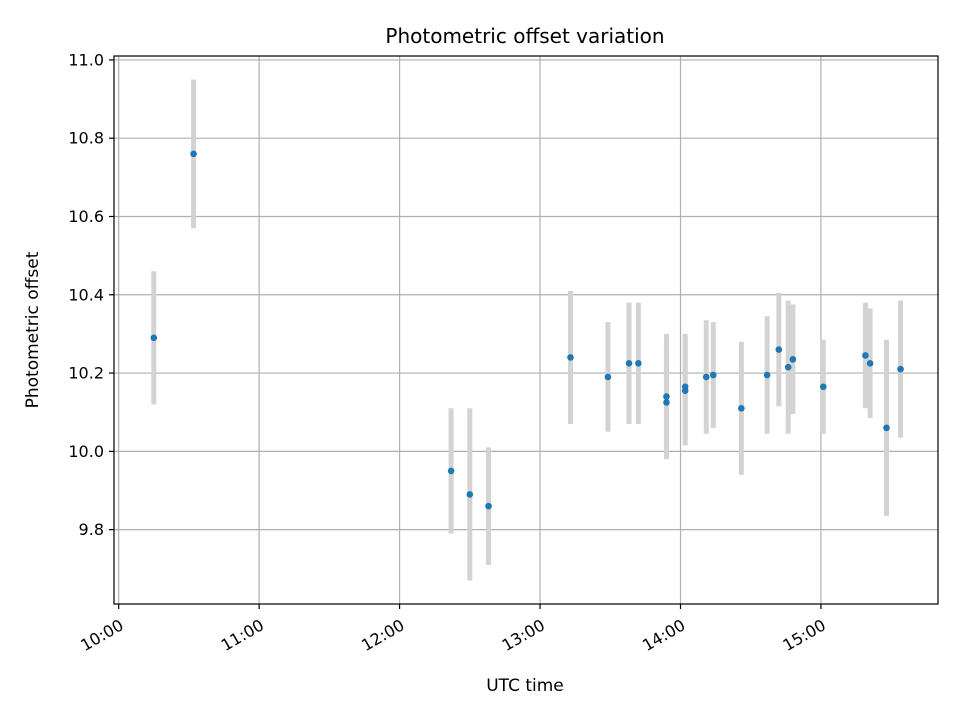  I want to click on y-tick-label: 10.0, so click(86, 451).